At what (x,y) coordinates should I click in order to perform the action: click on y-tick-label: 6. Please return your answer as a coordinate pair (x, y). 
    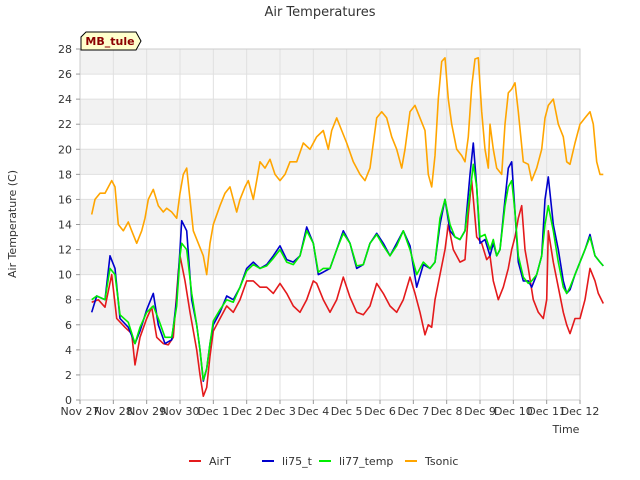
    Looking at the image, I should click on (68, 325).